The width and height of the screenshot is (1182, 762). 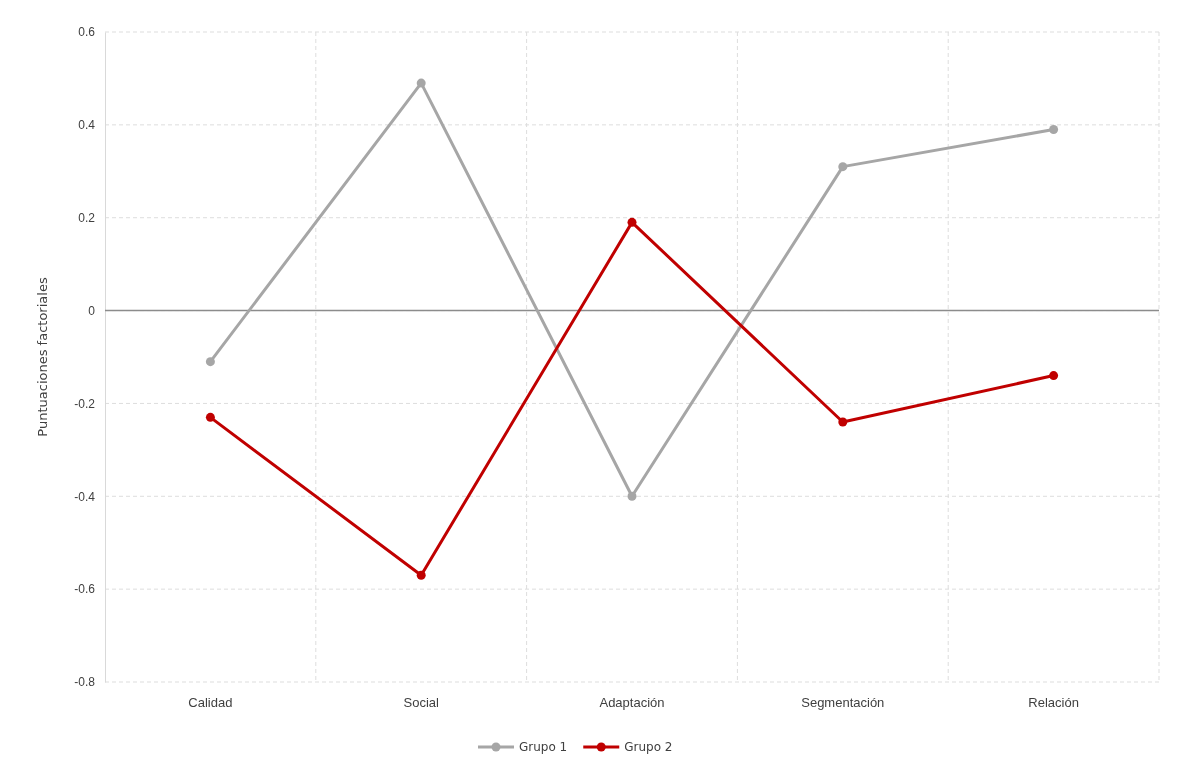 What do you see at coordinates (85, 589) in the screenshot?
I see `y-tick-label: -0.6` at bounding box center [85, 589].